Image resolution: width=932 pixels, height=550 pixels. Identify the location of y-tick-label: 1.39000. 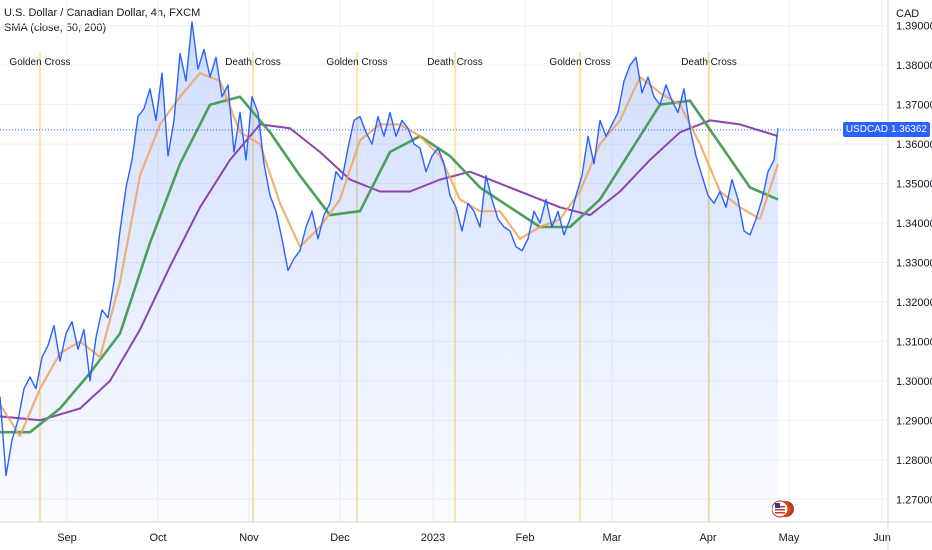
(914, 27).